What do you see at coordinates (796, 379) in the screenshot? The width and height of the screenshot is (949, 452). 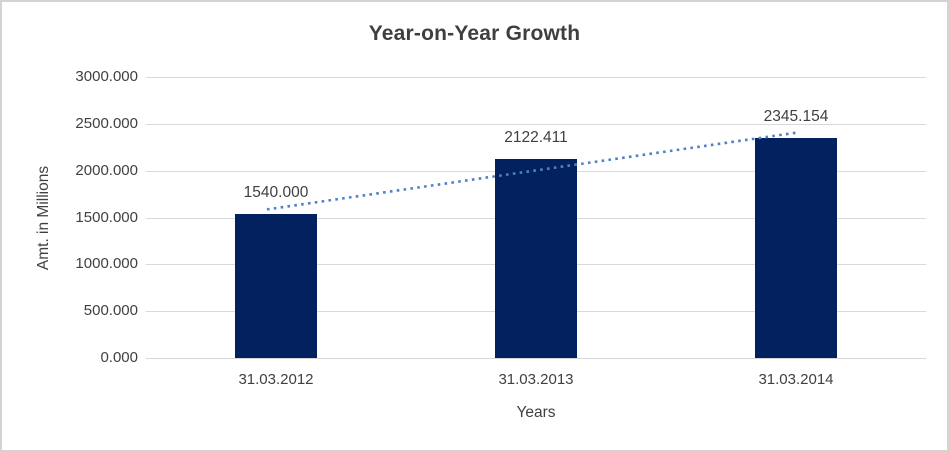 I see `x-axis-tick-label: 31.03.2014` at bounding box center [796, 379].